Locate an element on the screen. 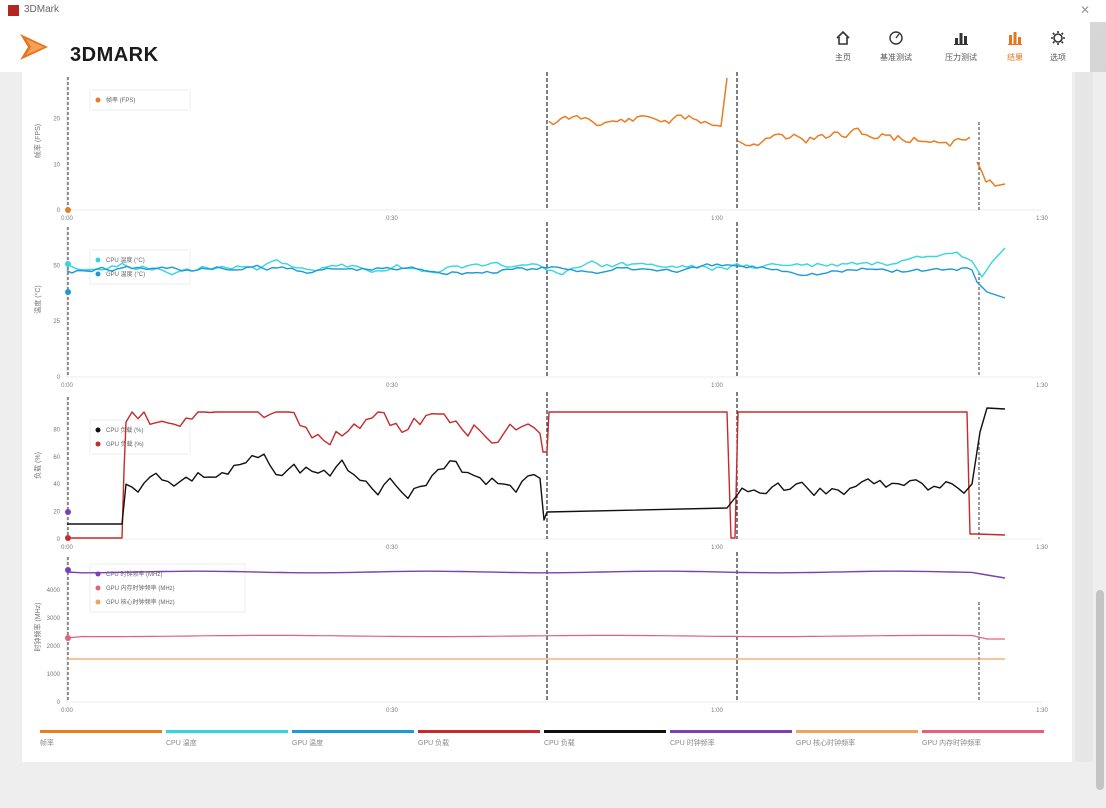  results-chart-icon is located at coordinates (1015, 38).